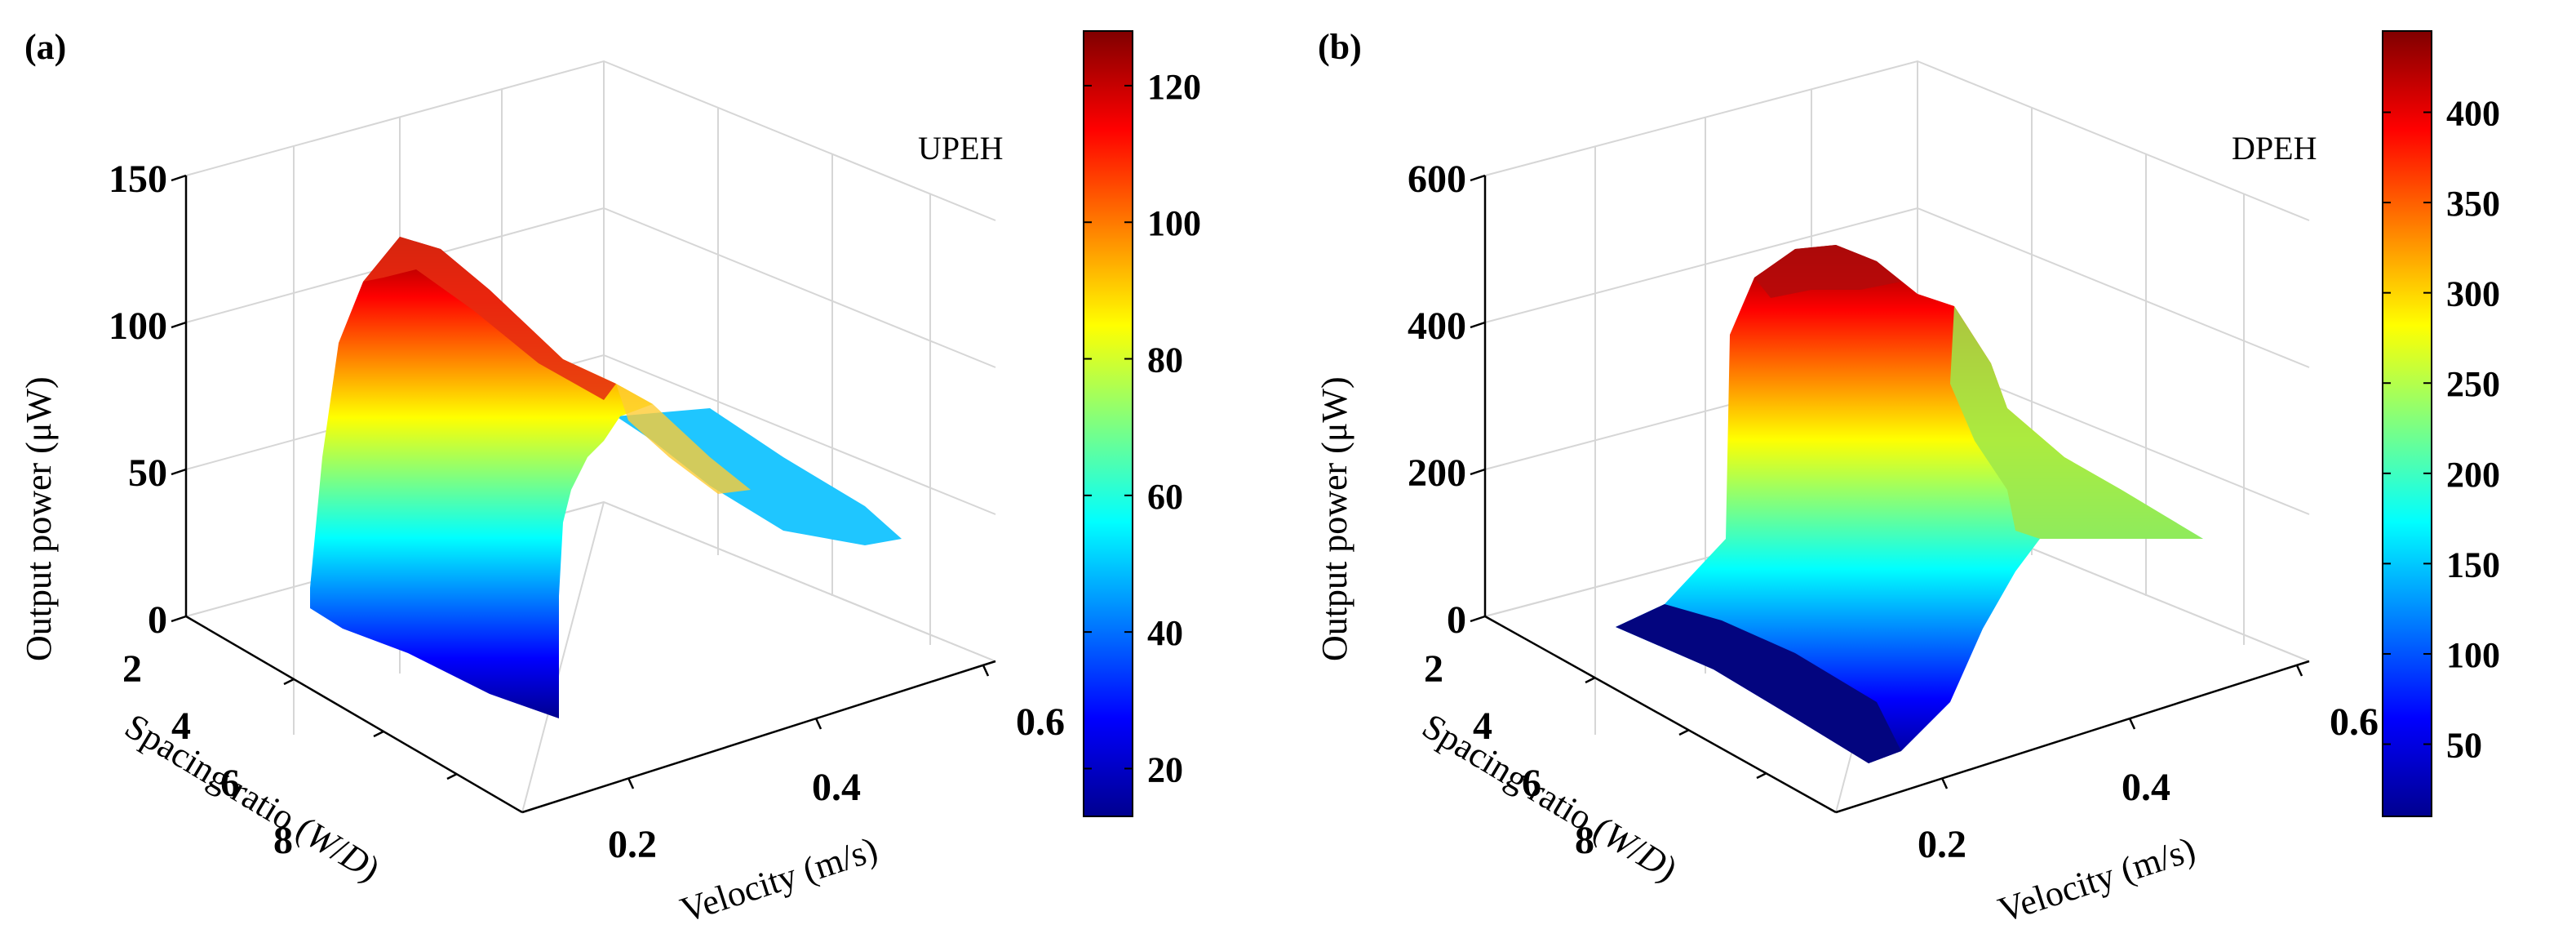 The width and height of the screenshot is (2576, 947). I want to click on panel-b-z-ticks: 0 200 400 600, so click(1437, 400).